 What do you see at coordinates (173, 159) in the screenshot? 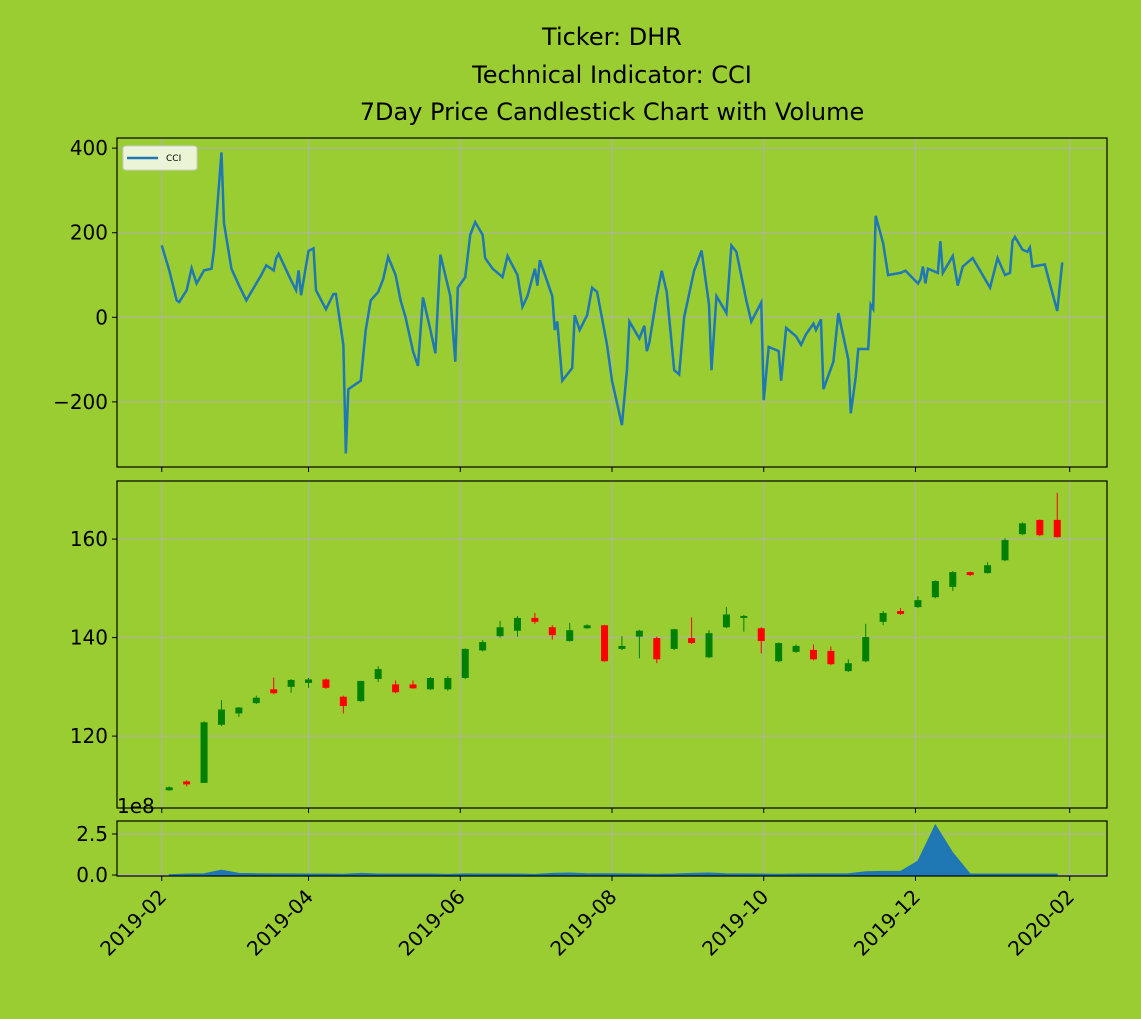
I see `legend-label: CCI` at bounding box center [173, 159].